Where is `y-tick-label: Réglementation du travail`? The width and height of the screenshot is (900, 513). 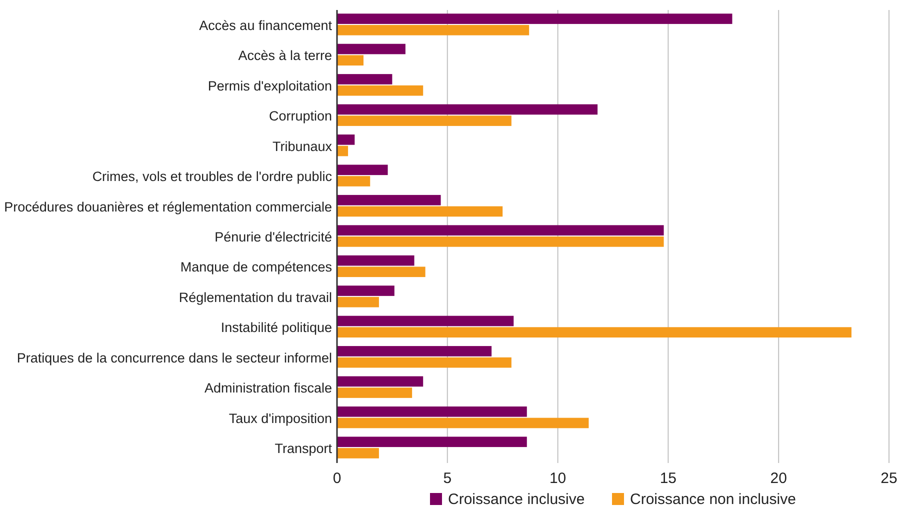
y-tick-label: Réglementation du travail is located at coordinates (255, 297).